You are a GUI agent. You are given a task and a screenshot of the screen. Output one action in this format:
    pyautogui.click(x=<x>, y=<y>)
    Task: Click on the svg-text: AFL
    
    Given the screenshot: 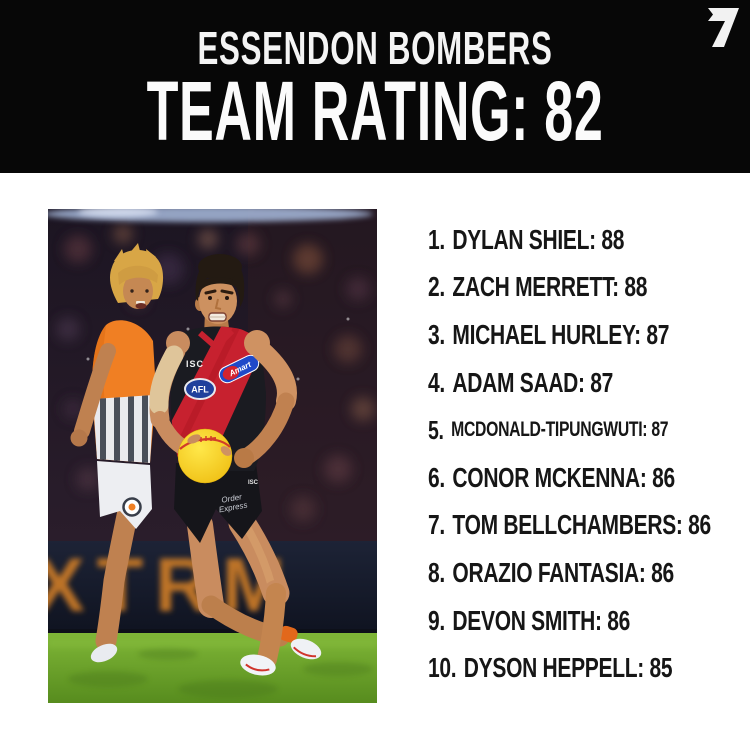 What is the action you would take?
    pyautogui.click(x=200, y=390)
    